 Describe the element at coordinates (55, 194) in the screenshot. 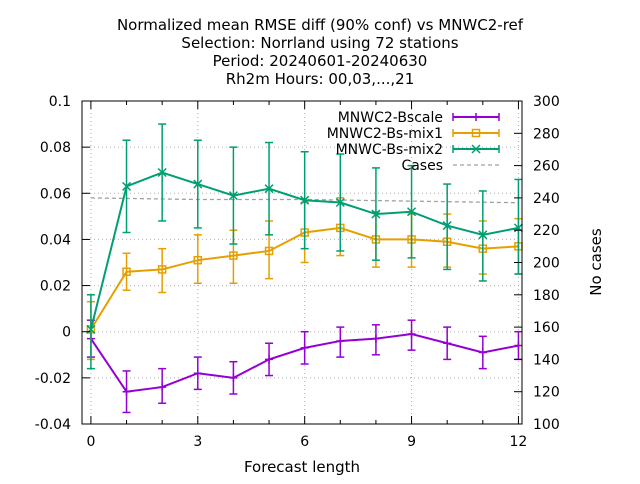

I see `y-tick-label: 0.06` at that location.